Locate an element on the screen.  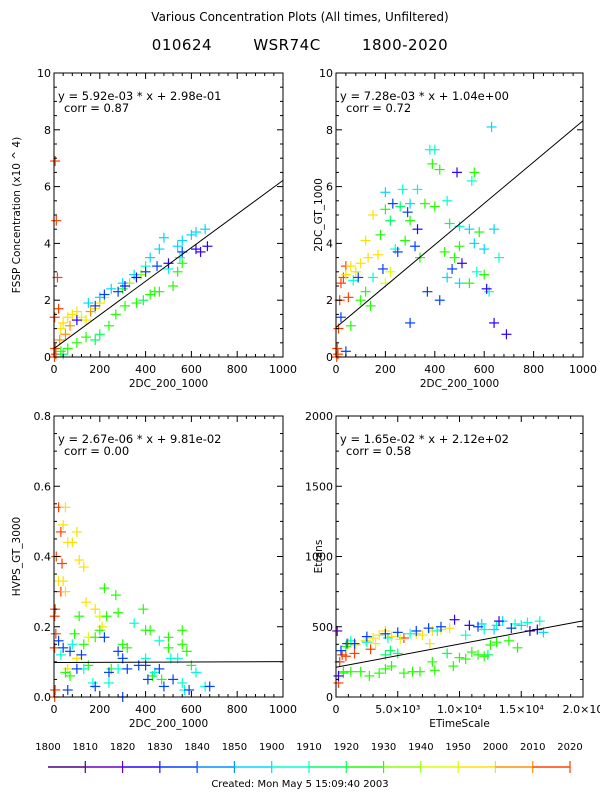
y-tick-label: 1000 is located at coordinates (319, 557).